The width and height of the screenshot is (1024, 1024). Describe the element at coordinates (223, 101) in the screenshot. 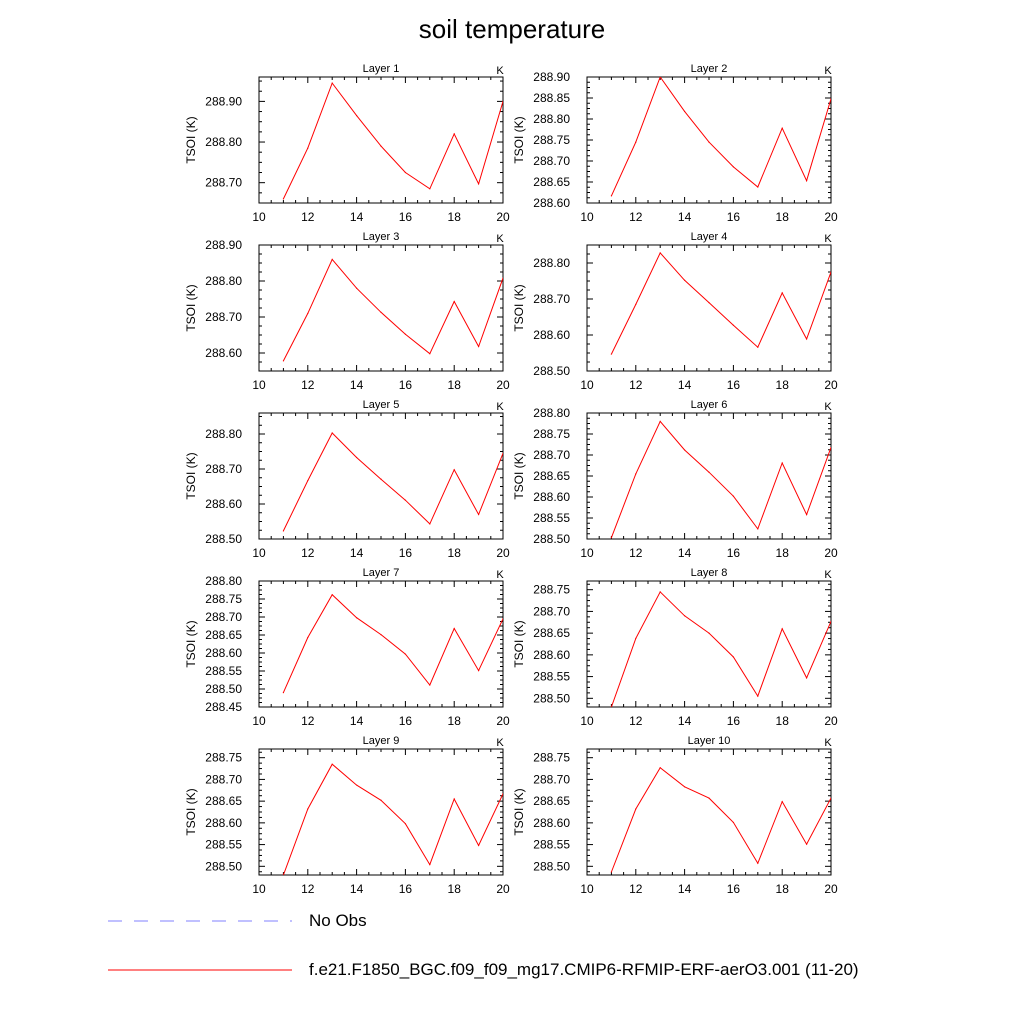

I see `y-tick-label: 288.90` at that location.